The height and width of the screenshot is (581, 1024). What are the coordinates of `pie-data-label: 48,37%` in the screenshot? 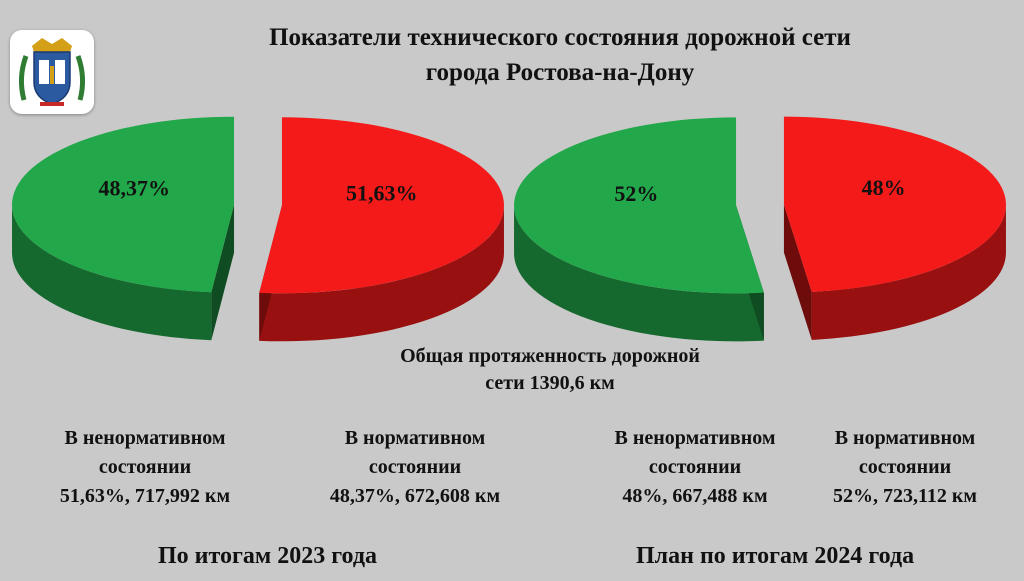 It's located at (135, 188).